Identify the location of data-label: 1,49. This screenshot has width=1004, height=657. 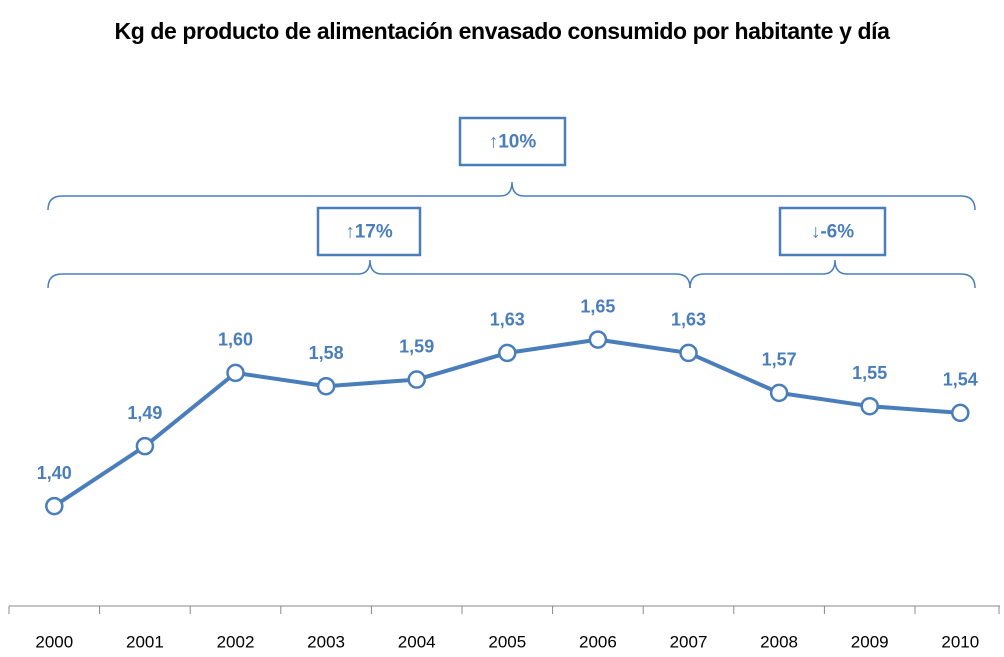
(144, 413).